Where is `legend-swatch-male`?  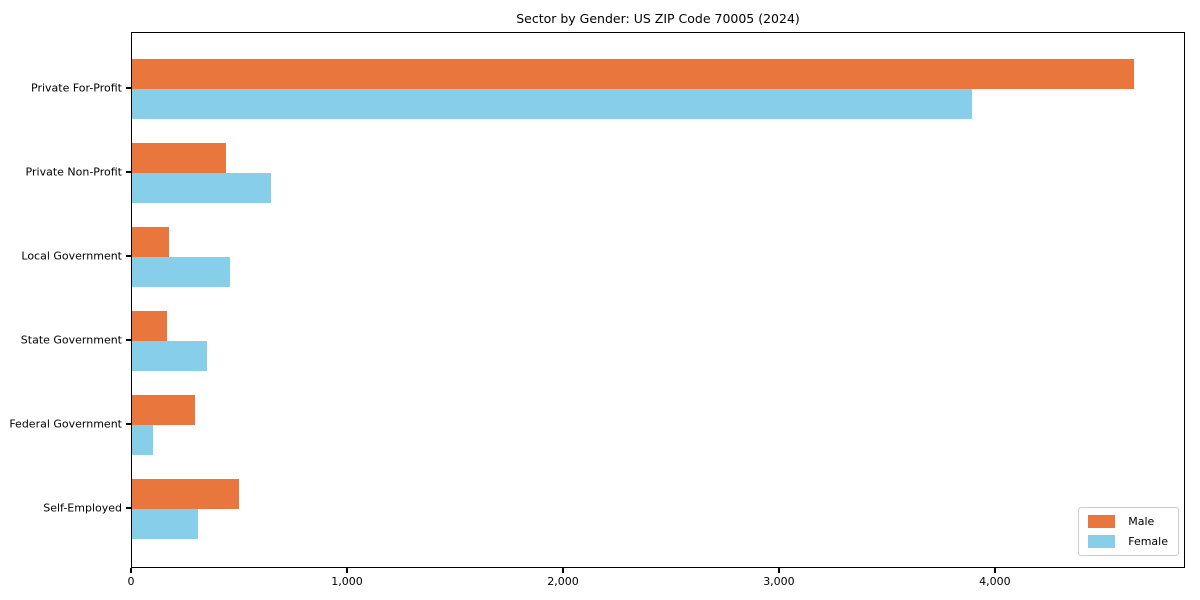 legend-swatch-male is located at coordinates (1102, 521).